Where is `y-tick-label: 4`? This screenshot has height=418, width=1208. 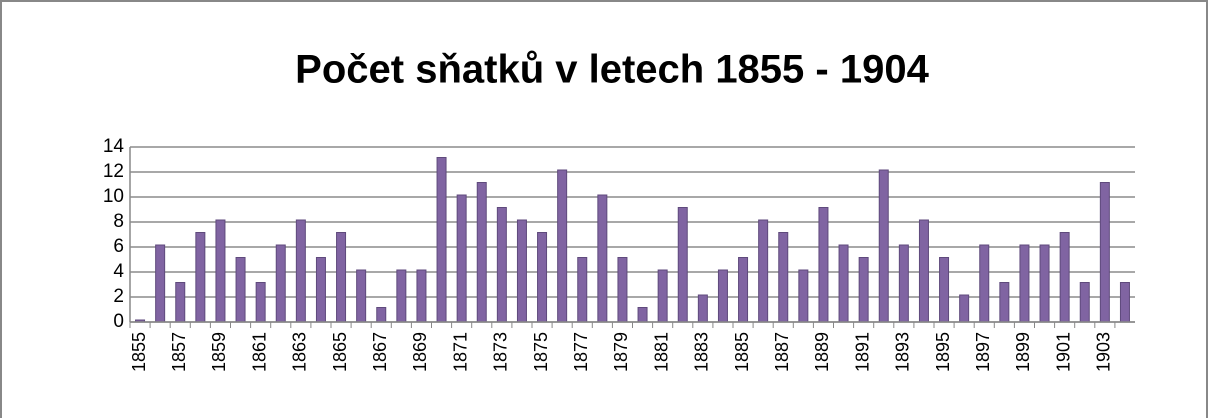 y-tick-label: 4 is located at coordinates (118, 271).